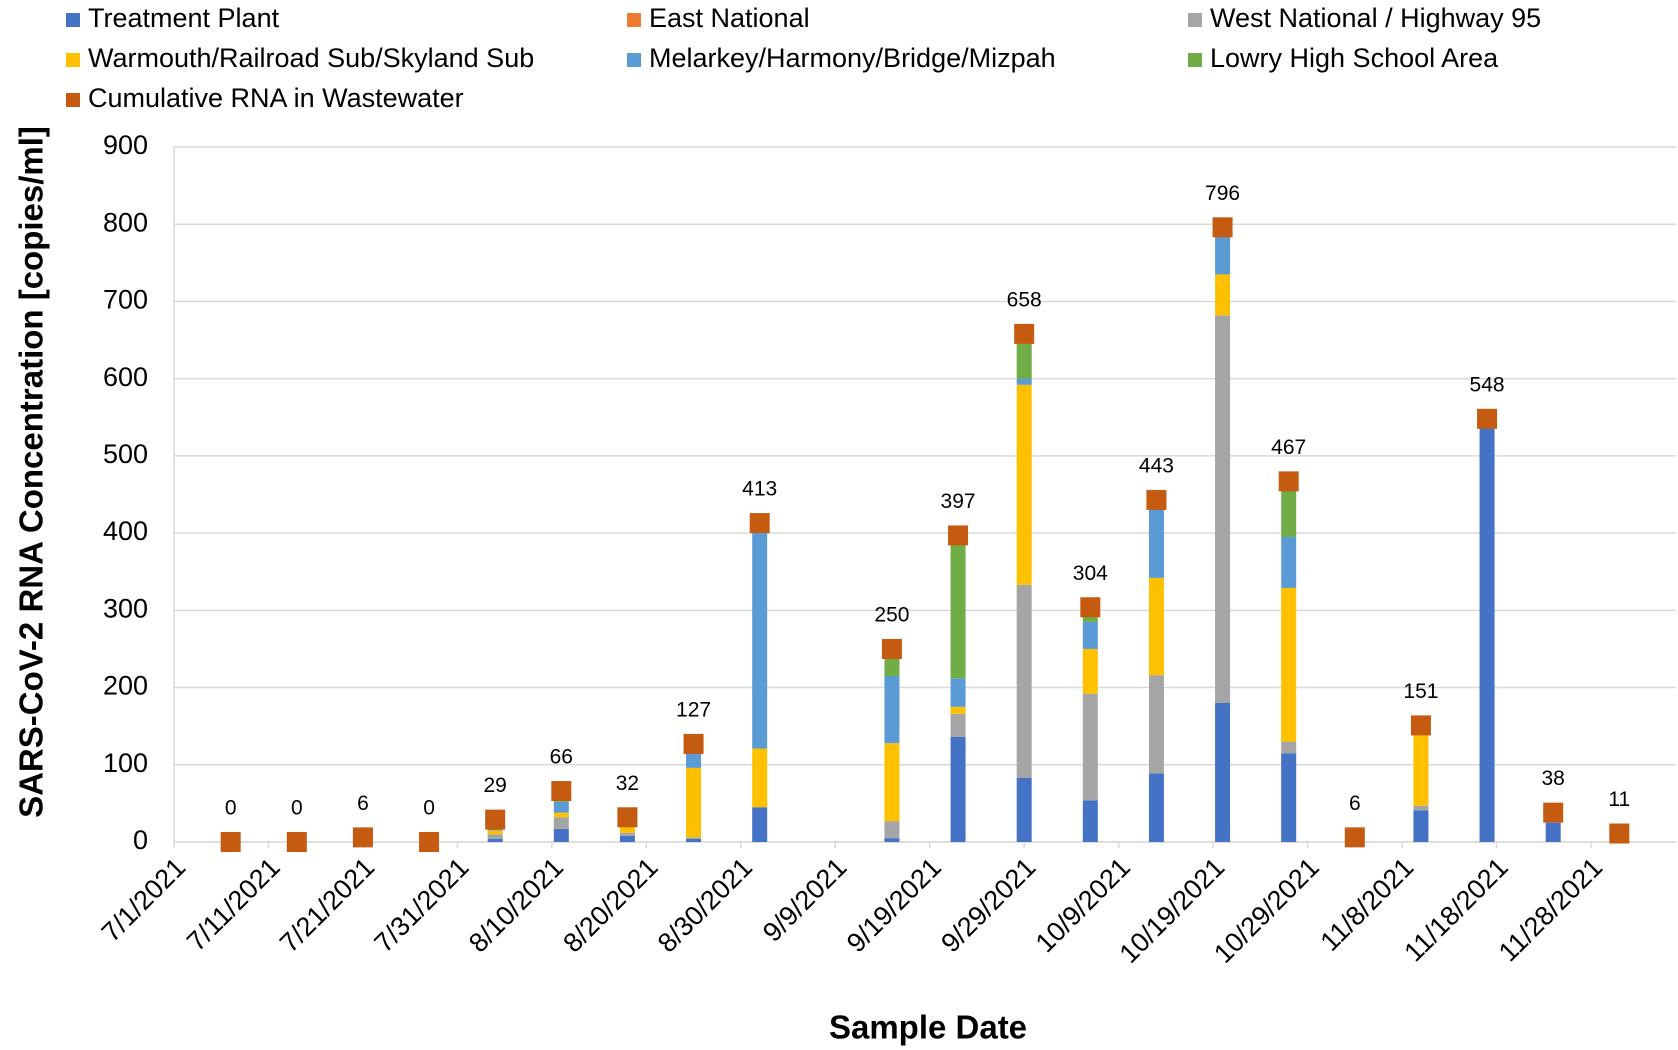 The width and height of the screenshot is (1678, 1050). Describe the element at coordinates (627, 783) in the screenshot. I see `data-label: 32` at that location.